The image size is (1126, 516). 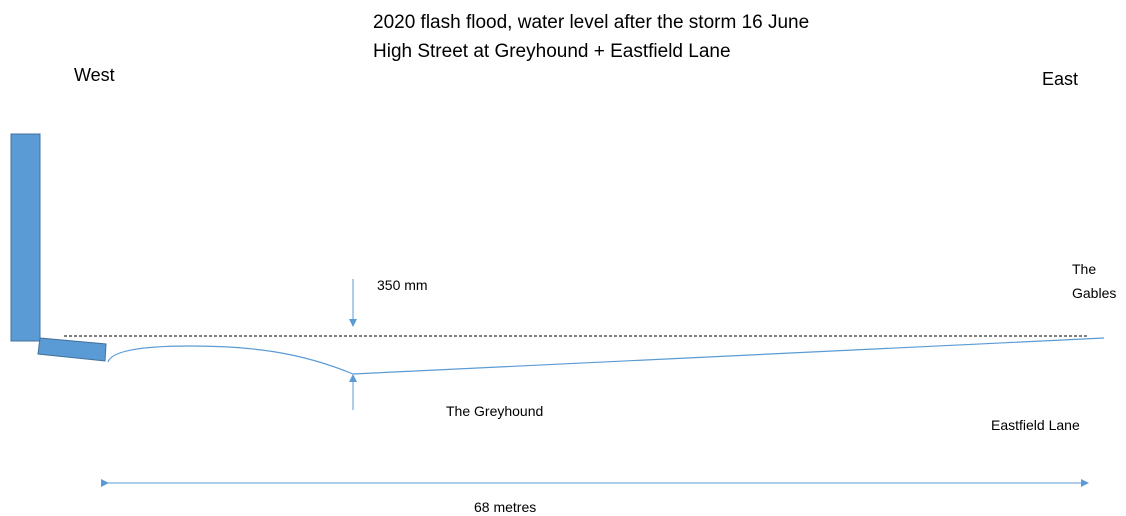 What do you see at coordinates (94, 75) in the screenshot?
I see `west-label: West` at bounding box center [94, 75].